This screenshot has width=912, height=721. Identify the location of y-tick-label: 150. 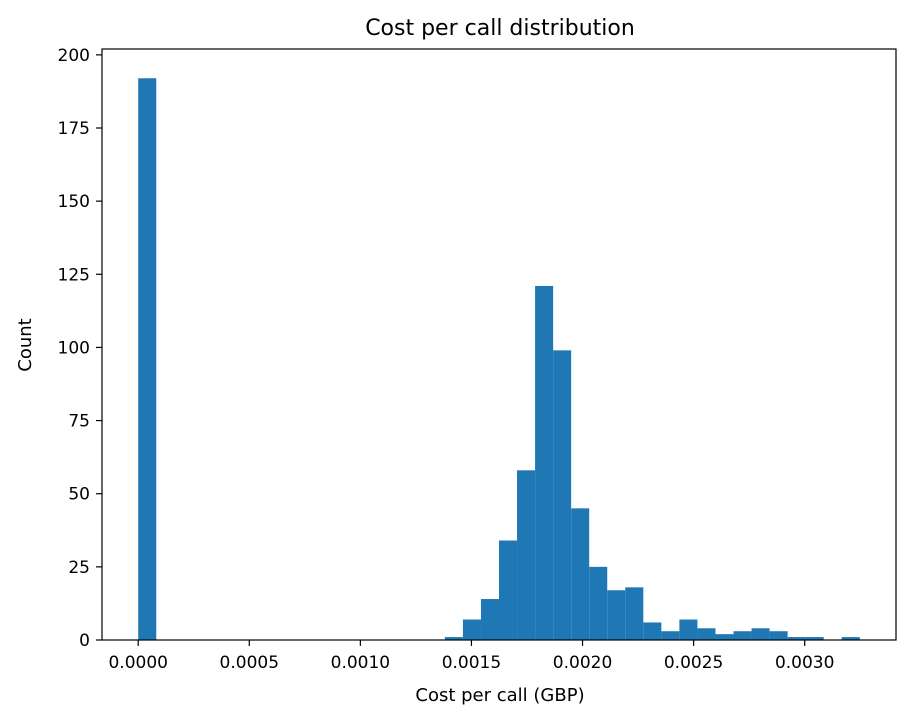
(74, 202).